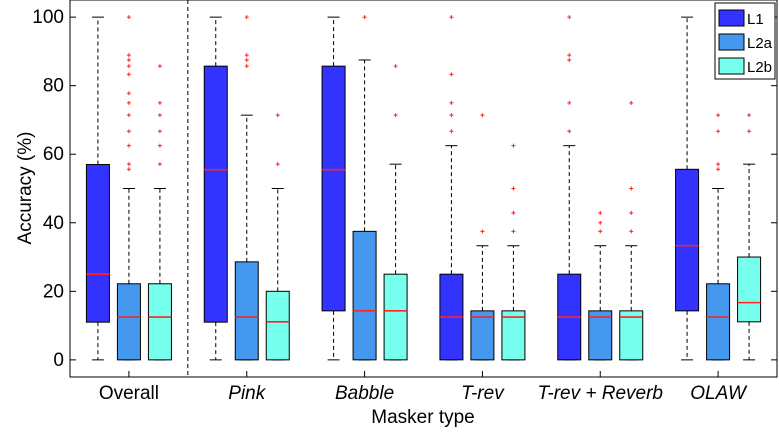 The width and height of the screenshot is (779, 434). Describe the element at coordinates (129, 393) in the screenshot. I see `x-tick-label: Overall` at that location.